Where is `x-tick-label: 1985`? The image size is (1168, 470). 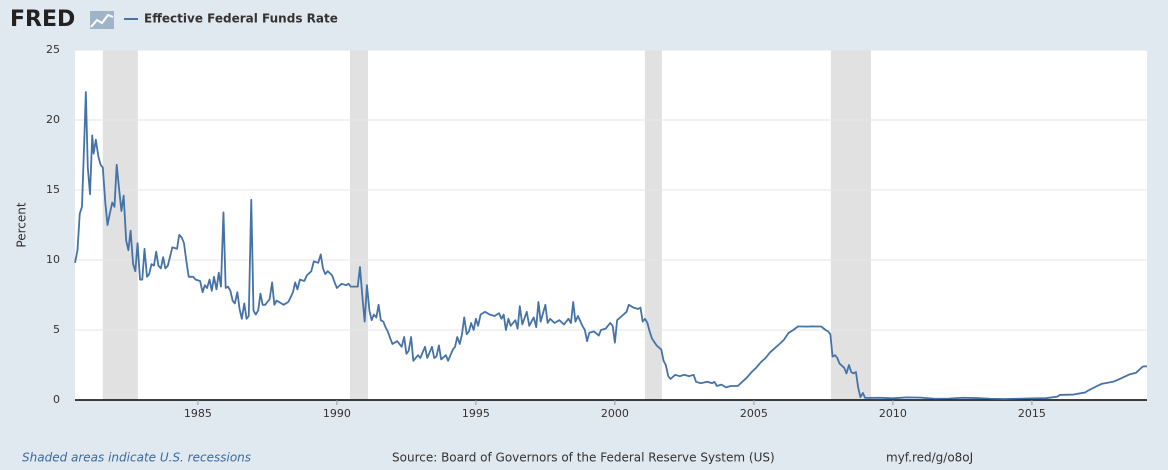 x-tick-label: 1985 is located at coordinates (198, 413).